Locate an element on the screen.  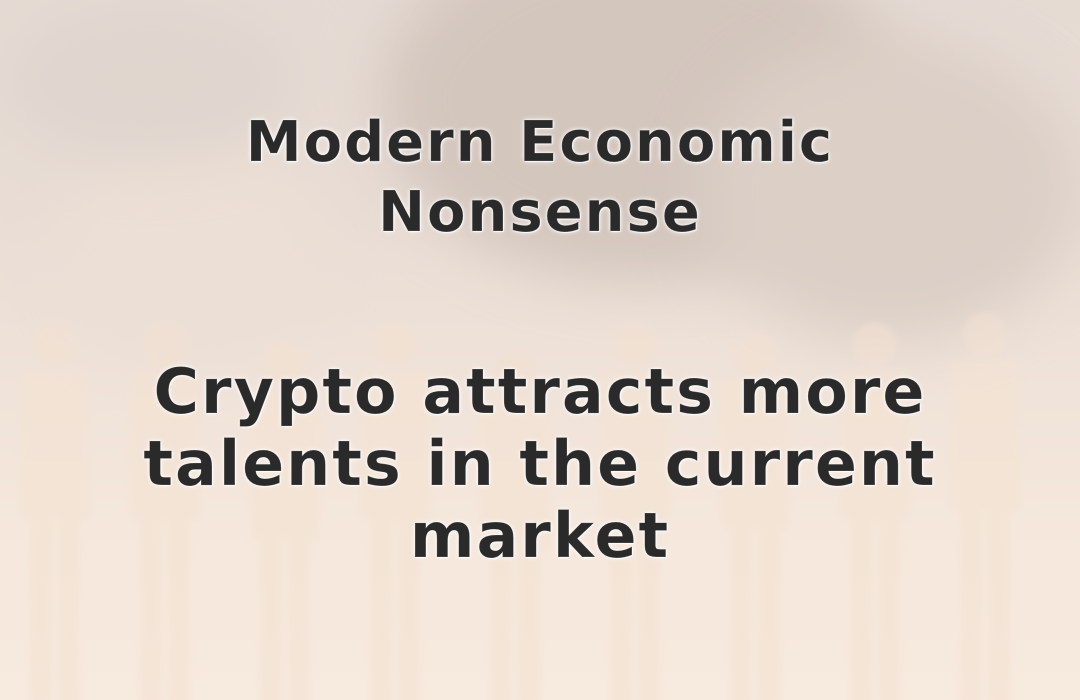
subheading-line: talents in the current is located at coordinates (540, 463).